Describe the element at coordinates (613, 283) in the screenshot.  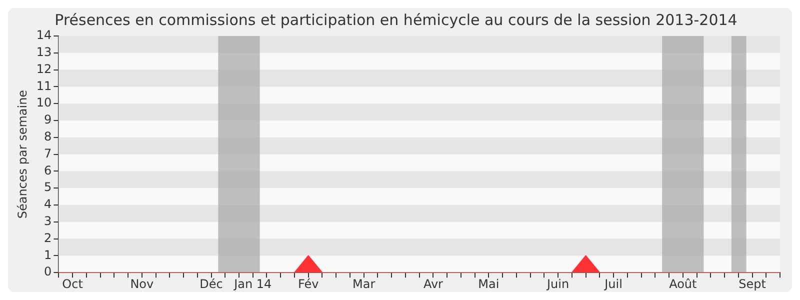
I see `x-tick-label: Juil` at that location.